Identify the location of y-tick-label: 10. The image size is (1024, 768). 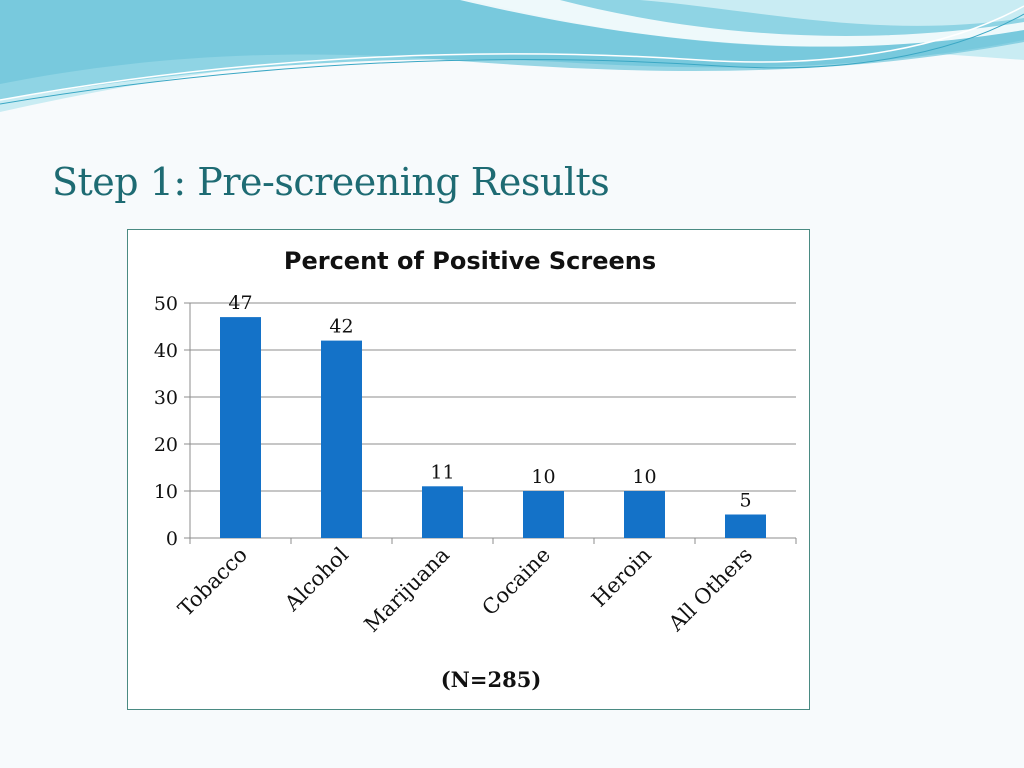
(166, 492).